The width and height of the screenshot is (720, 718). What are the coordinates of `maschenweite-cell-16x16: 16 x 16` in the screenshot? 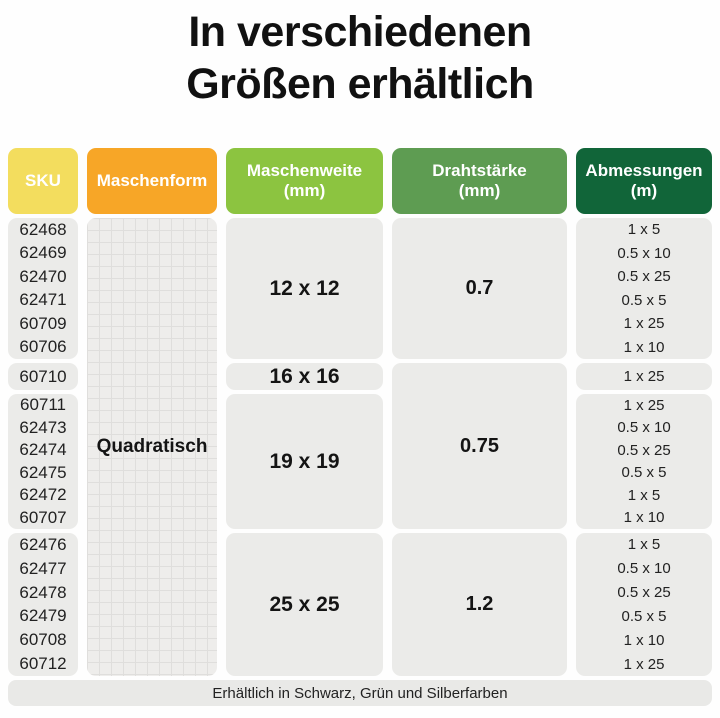 It's located at (304, 376).